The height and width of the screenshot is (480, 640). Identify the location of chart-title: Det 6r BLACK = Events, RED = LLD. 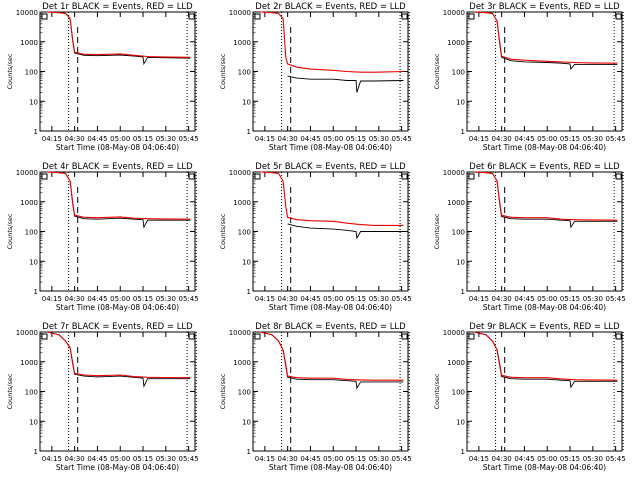
(544, 167).